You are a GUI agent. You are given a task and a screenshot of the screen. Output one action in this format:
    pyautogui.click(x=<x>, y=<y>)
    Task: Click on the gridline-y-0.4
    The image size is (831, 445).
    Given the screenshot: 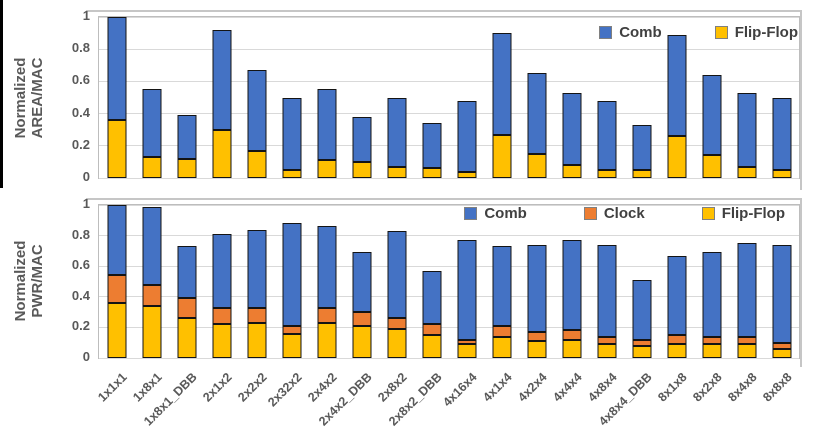 What is the action you would take?
    pyautogui.click(x=449, y=114)
    